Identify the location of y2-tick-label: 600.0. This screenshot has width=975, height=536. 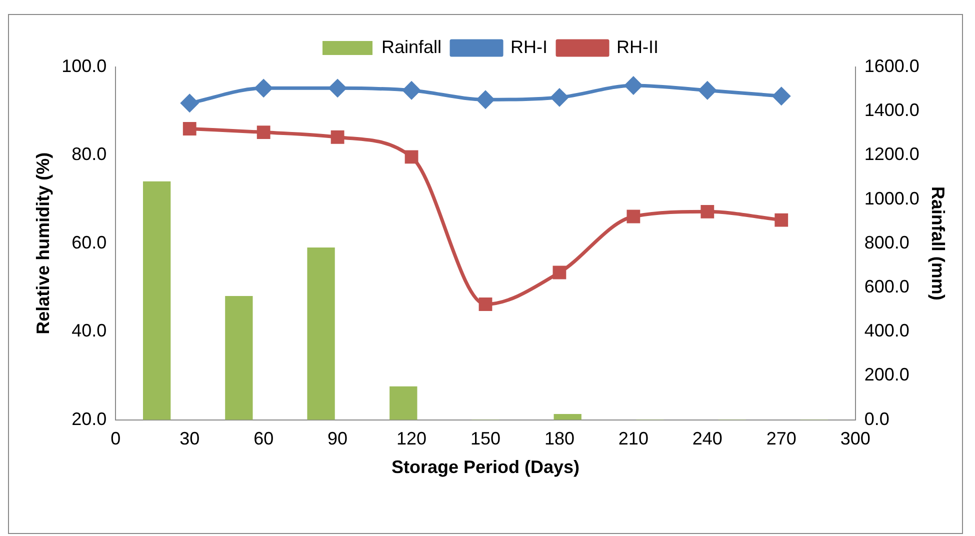
(887, 286).